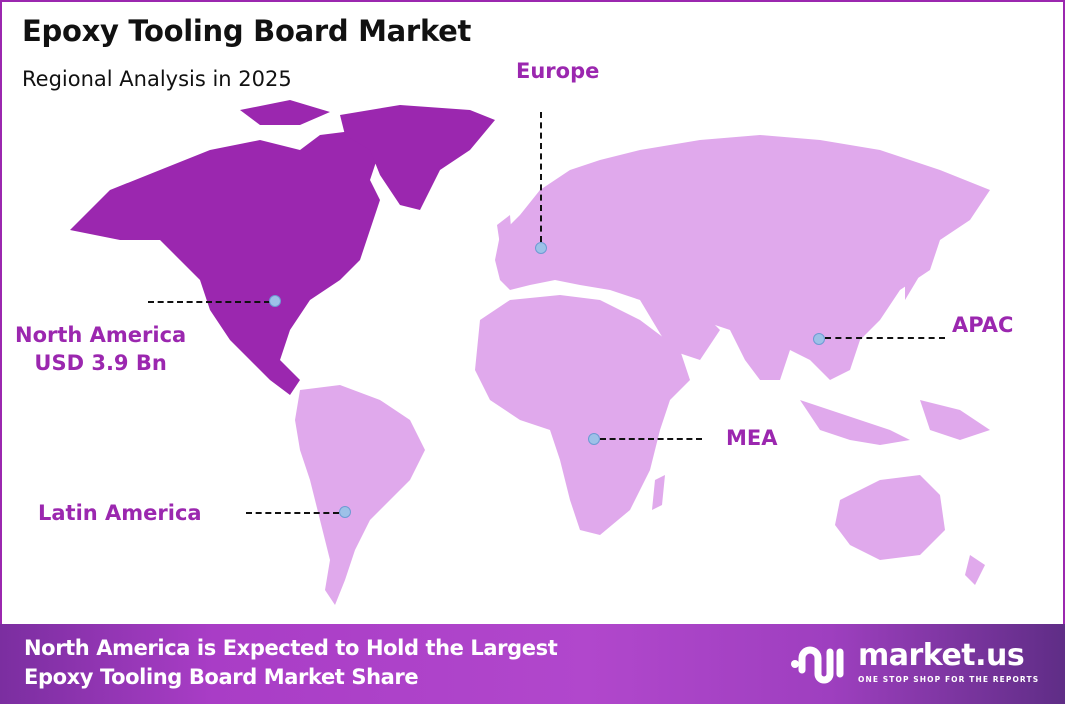 The width and height of the screenshot is (1065, 704). What do you see at coordinates (225, 262) in the screenshot?
I see `region-north-america-shape` at bounding box center [225, 262].